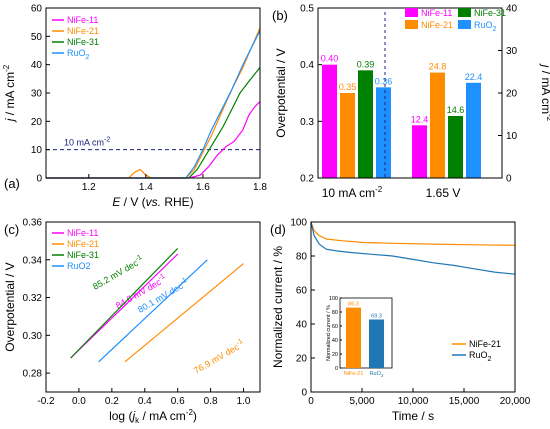  What do you see at coordinates (37, 37) in the screenshot?
I see `panel-a-y-tick-label: 50` at bounding box center [37, 37].